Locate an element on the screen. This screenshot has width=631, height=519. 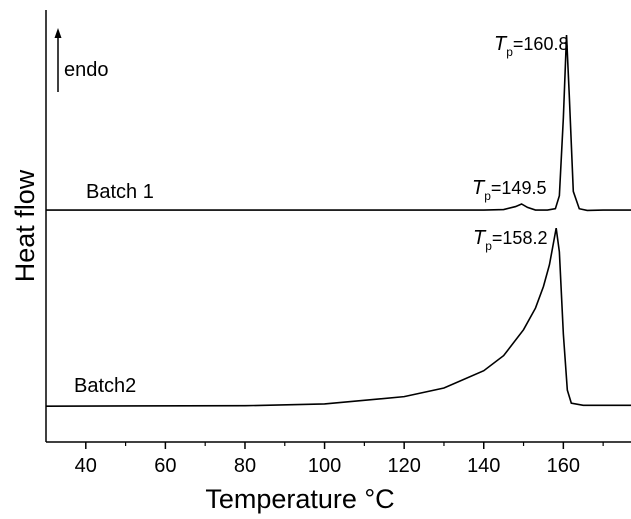
peak-value: =158.2 is located at coordinates (520, 238).